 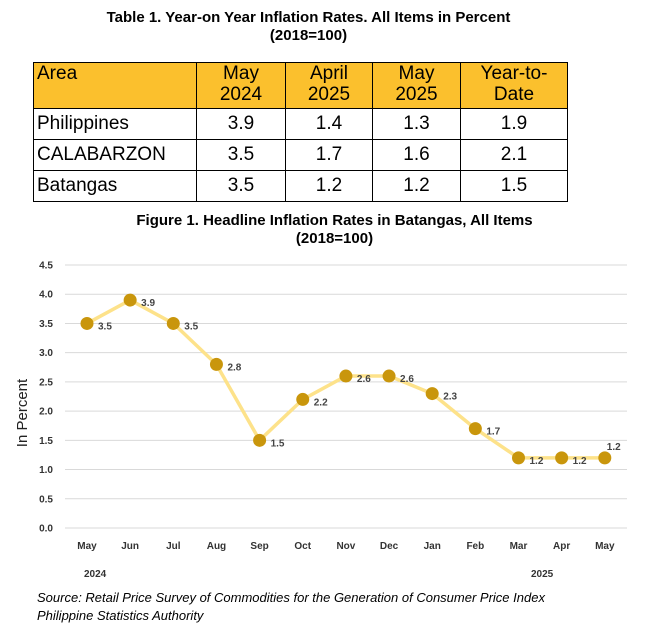 I want to click on x-tick-label: Jul, so click(x=173, y=546).